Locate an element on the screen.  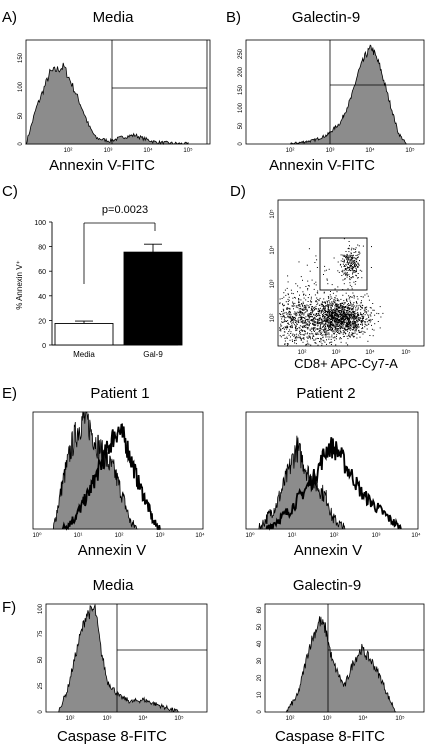
panel-f2-ytick: 10 is located at coordinates (260, 694).